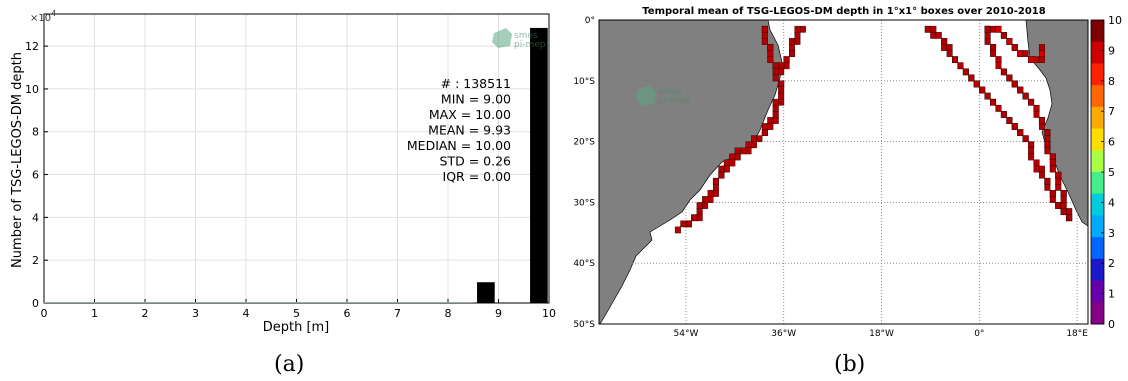 Image resolution: width=1128 pixels, height=381 pixels. Describe the element at coordinates (1077, 334) in the screenshot. I see `longitude-tick-label: 18°E` at that location.